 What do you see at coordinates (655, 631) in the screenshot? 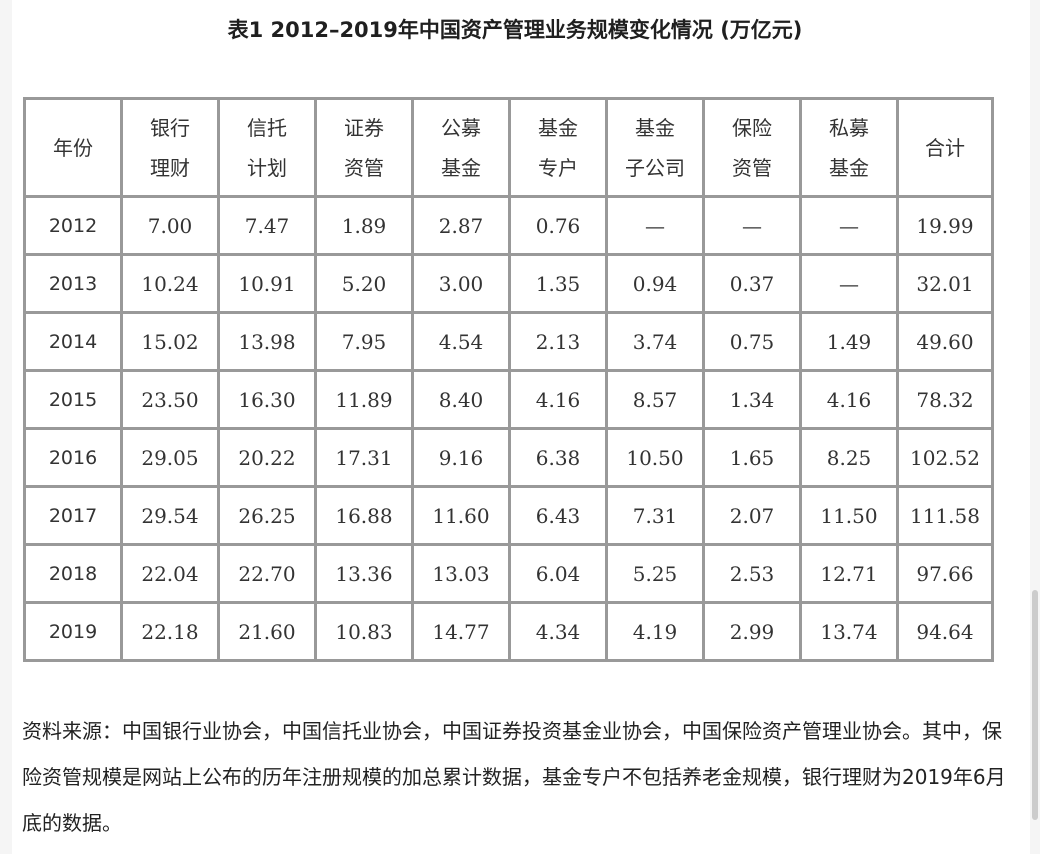
I see `value-cell: 4.19` at bounding box center [655, 631].